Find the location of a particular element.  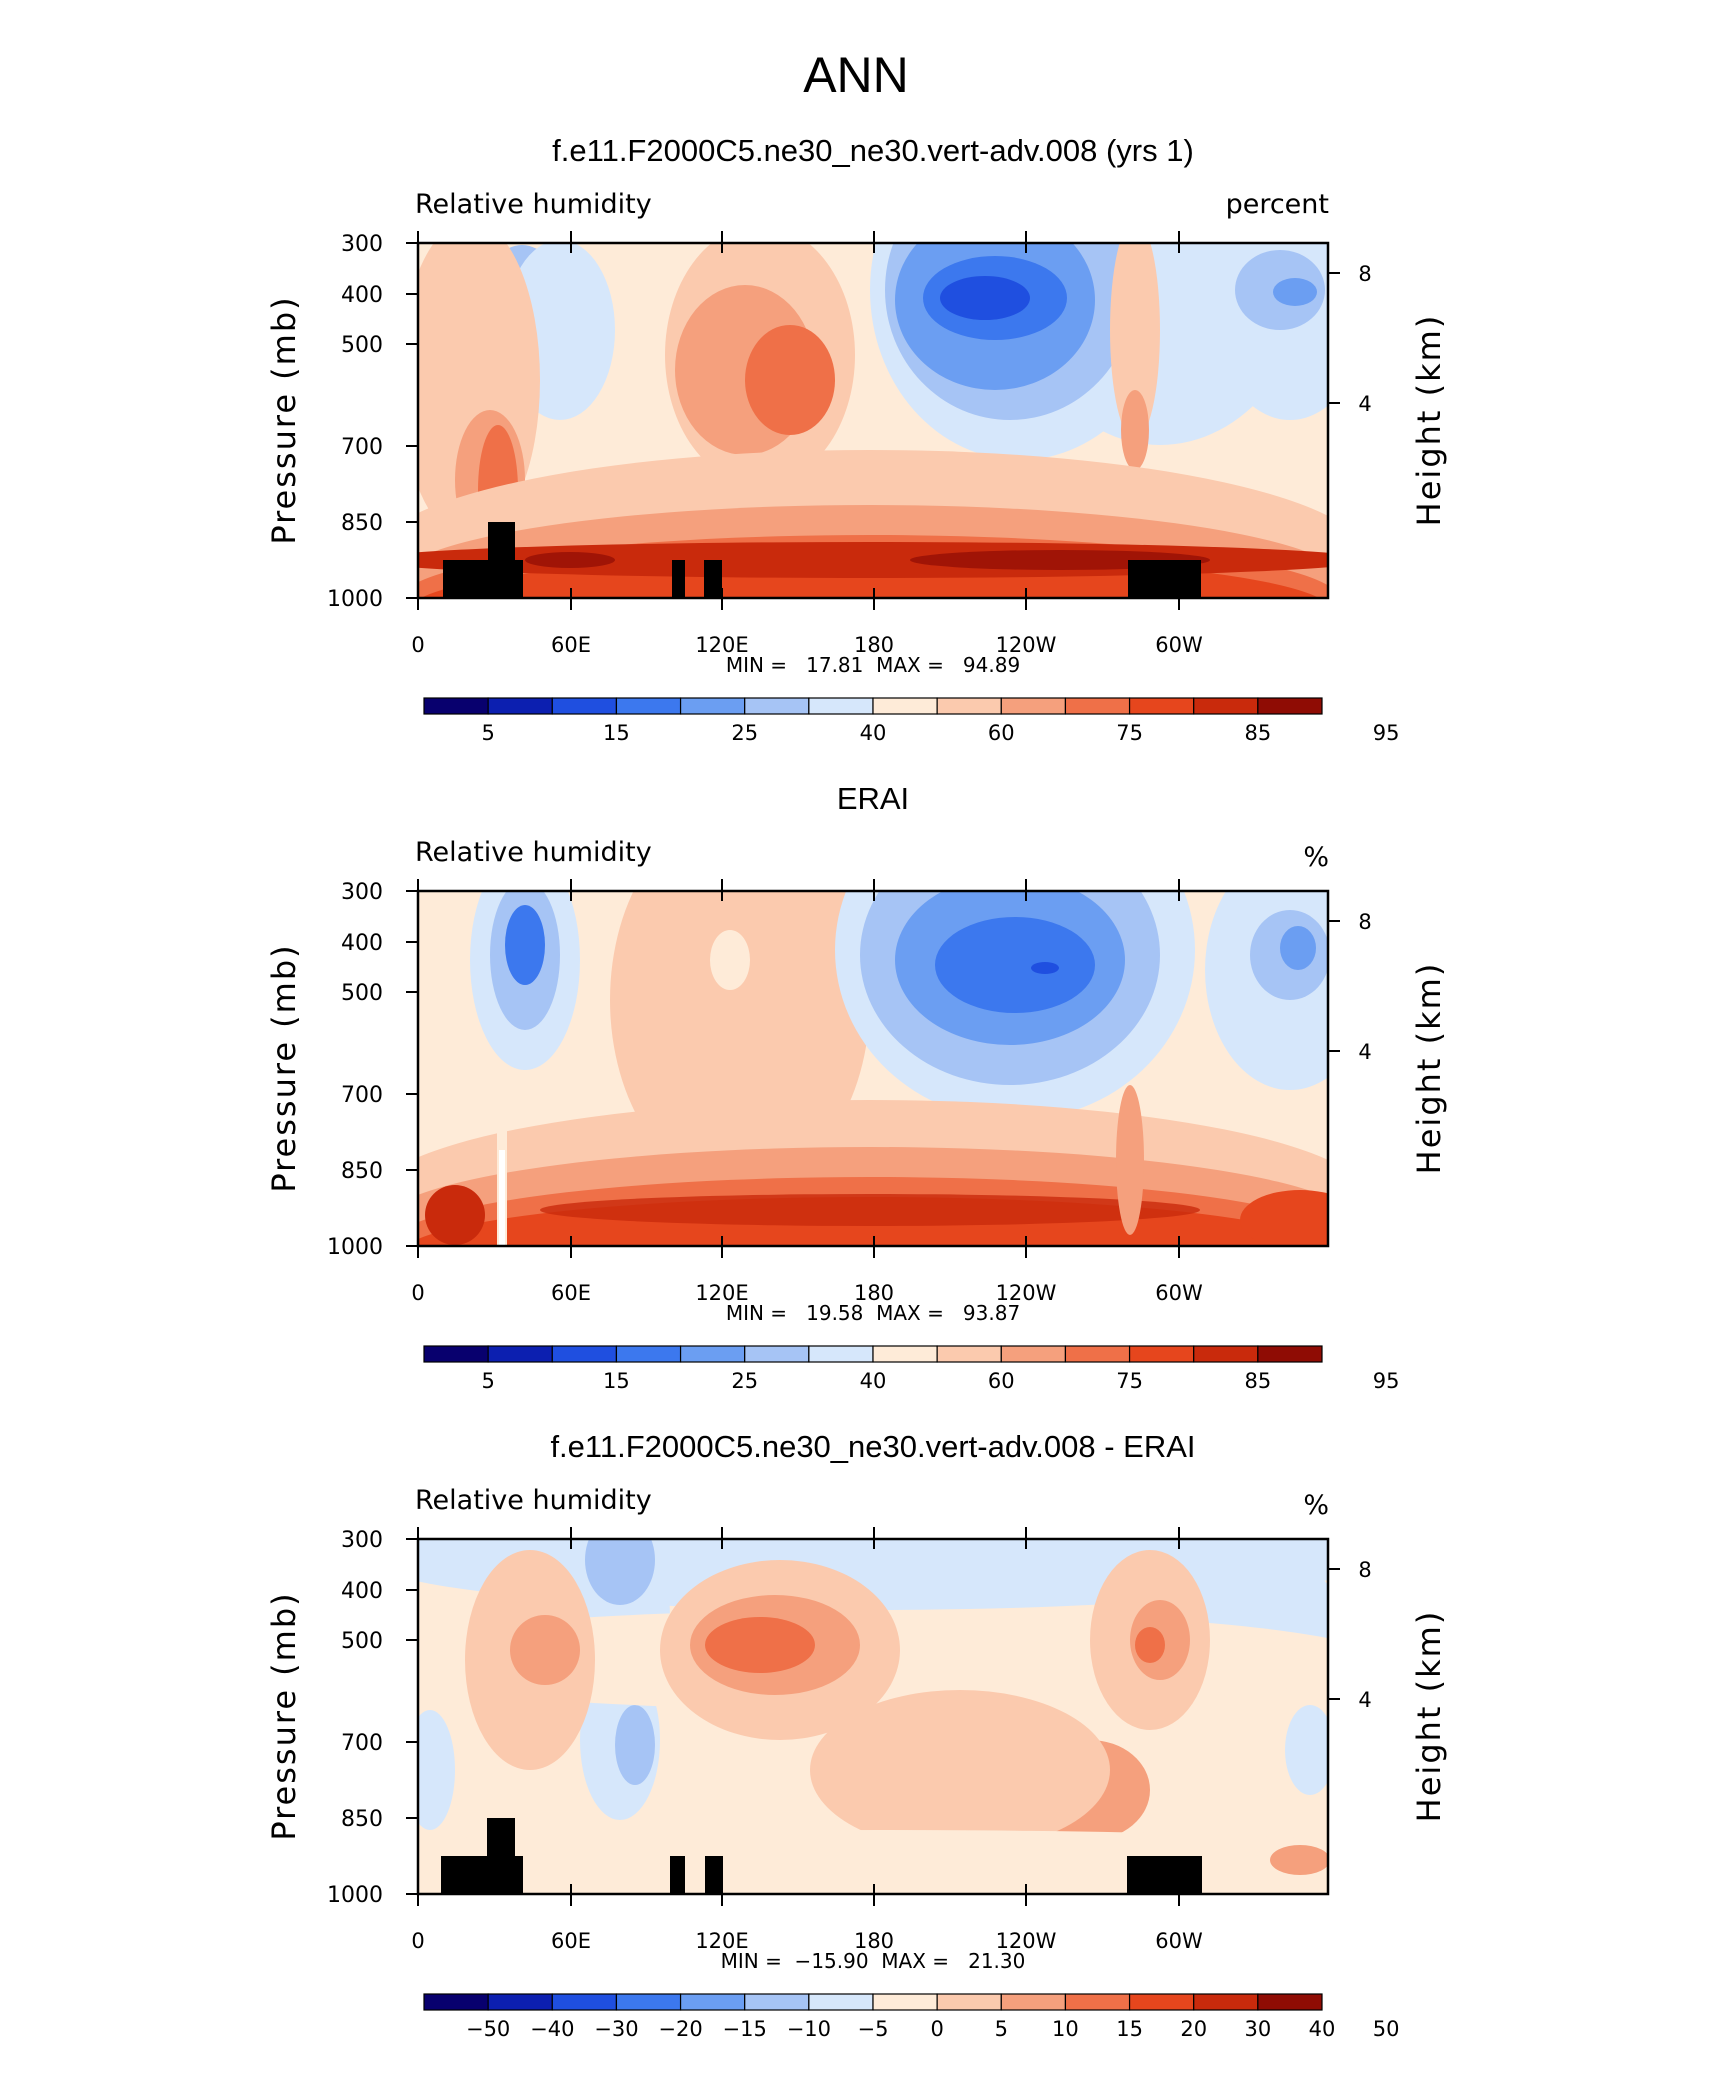

panel-2-colorbar-label: 75 is located at coordinates (1129, 1381).